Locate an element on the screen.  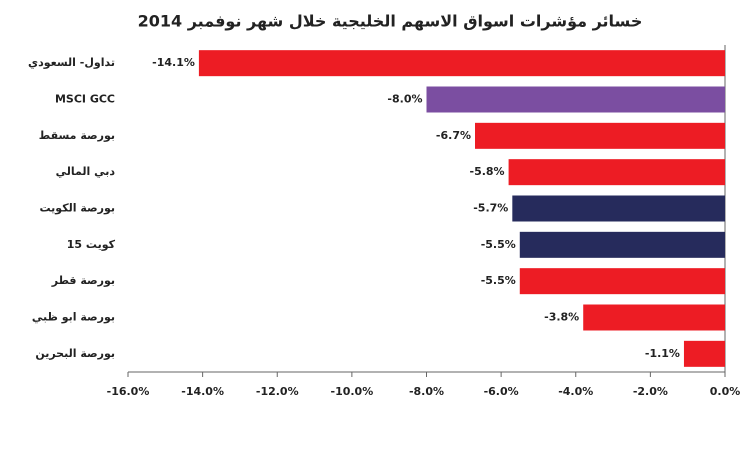
category-label: بورصة الكويت is located at coordinates (77, 208).